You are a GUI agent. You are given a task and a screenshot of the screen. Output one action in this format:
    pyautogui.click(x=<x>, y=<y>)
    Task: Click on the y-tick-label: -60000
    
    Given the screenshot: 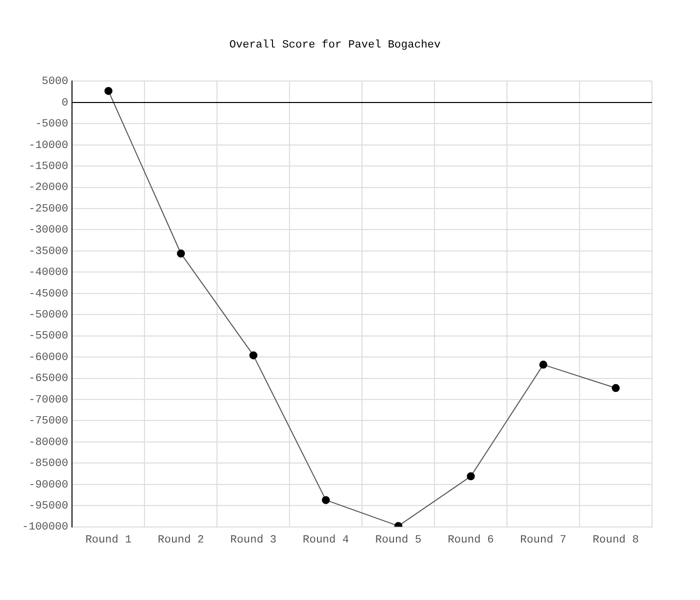 What is the action you would take?
    pyautogui.click(x=48, y=358)
    